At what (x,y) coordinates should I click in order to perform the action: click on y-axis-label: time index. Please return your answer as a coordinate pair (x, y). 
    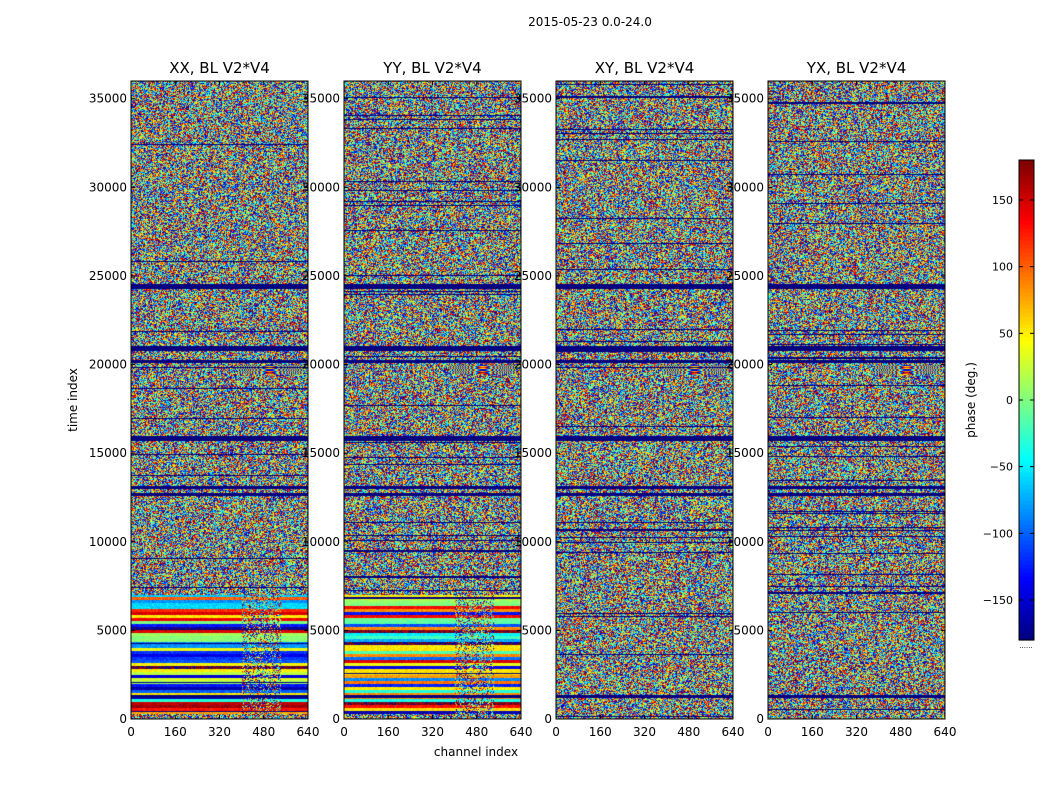
    Looking at the image, I should click on (73, 400).